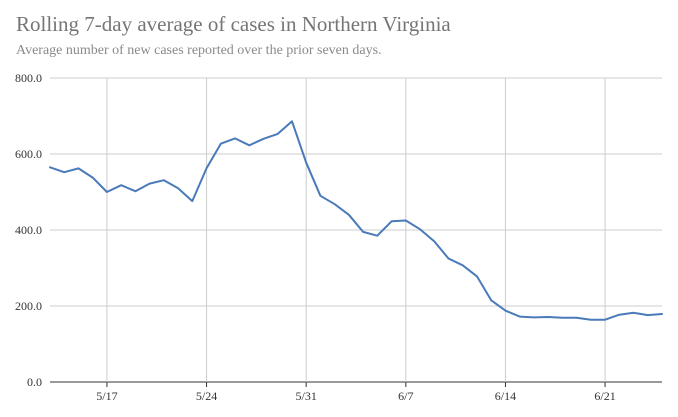 The height and width of the screenshot is (417, 678). I want to click on x-tick-label: 6/7, so click(405, 396).